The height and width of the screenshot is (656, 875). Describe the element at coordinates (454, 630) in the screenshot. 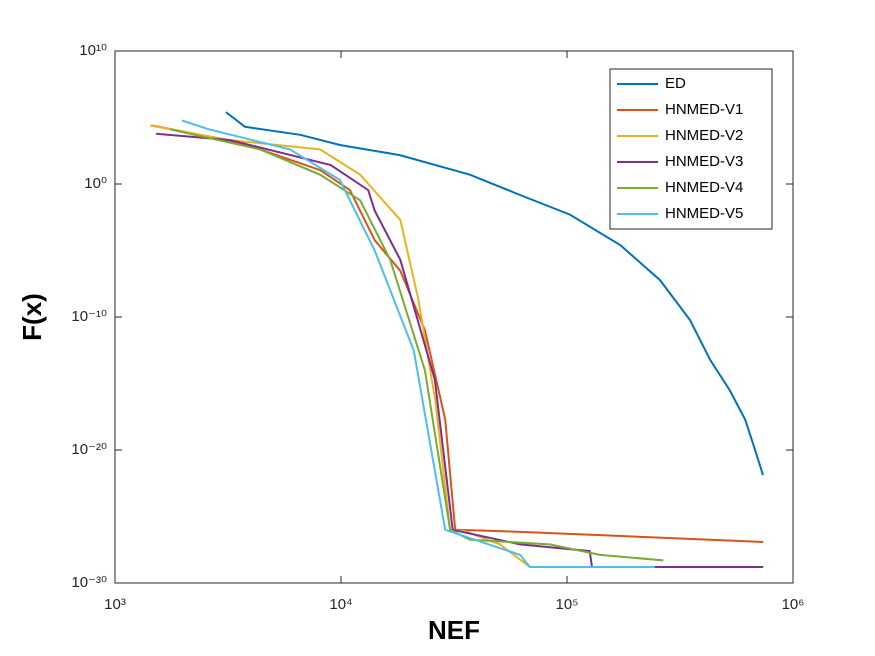

I see `x-axis-title: NEF` at that location.